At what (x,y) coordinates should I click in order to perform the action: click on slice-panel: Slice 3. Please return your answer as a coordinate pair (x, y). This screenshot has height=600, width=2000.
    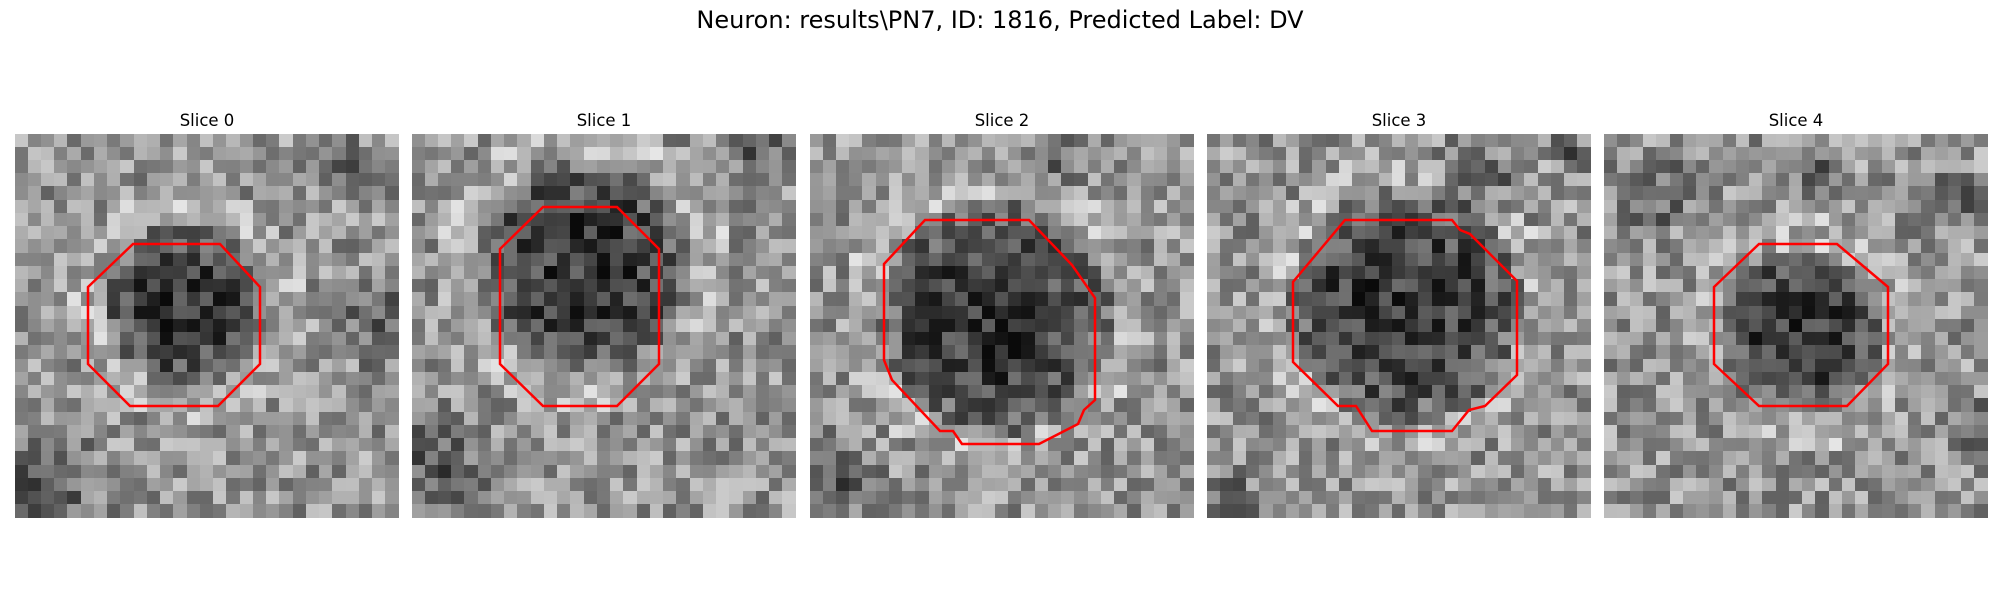
    Looking at the image, I should click on (1399, 313).